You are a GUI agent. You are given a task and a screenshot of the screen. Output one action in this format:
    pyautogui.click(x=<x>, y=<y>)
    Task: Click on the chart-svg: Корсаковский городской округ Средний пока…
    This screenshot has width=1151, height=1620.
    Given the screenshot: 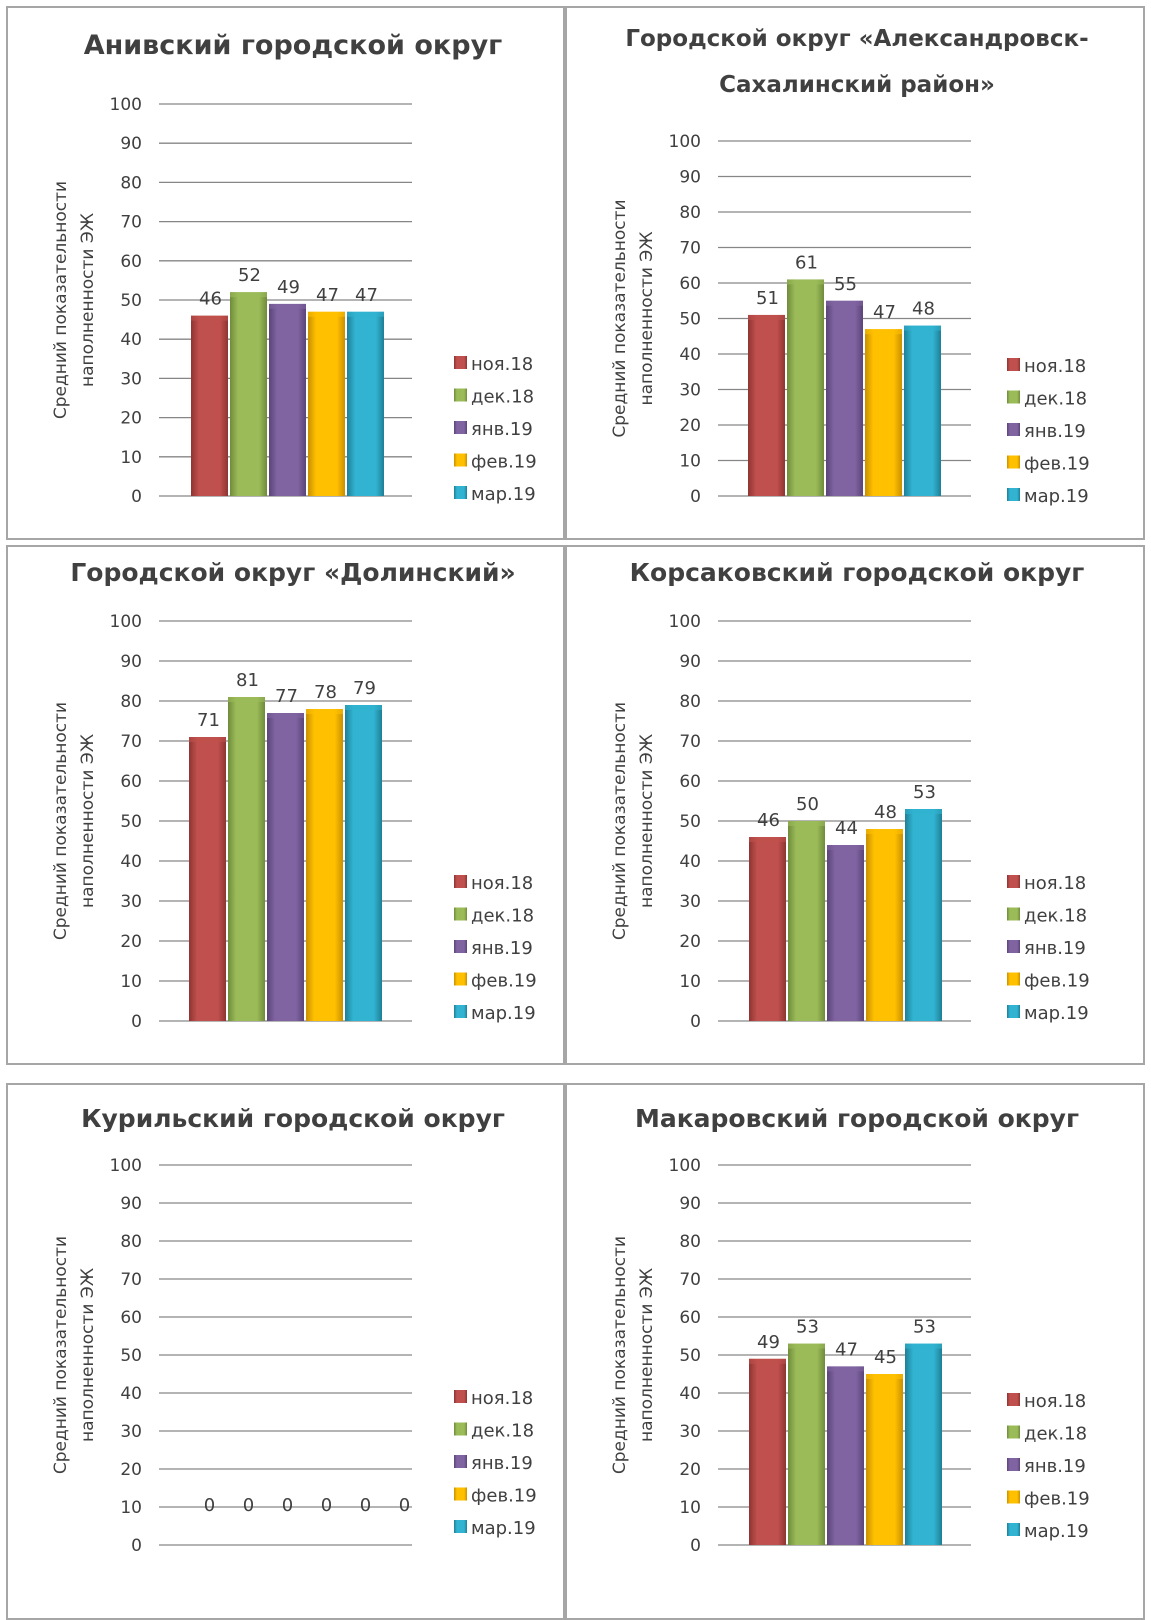 What is the action you would take?
    pyautogui.click(x=850, y=795)
    